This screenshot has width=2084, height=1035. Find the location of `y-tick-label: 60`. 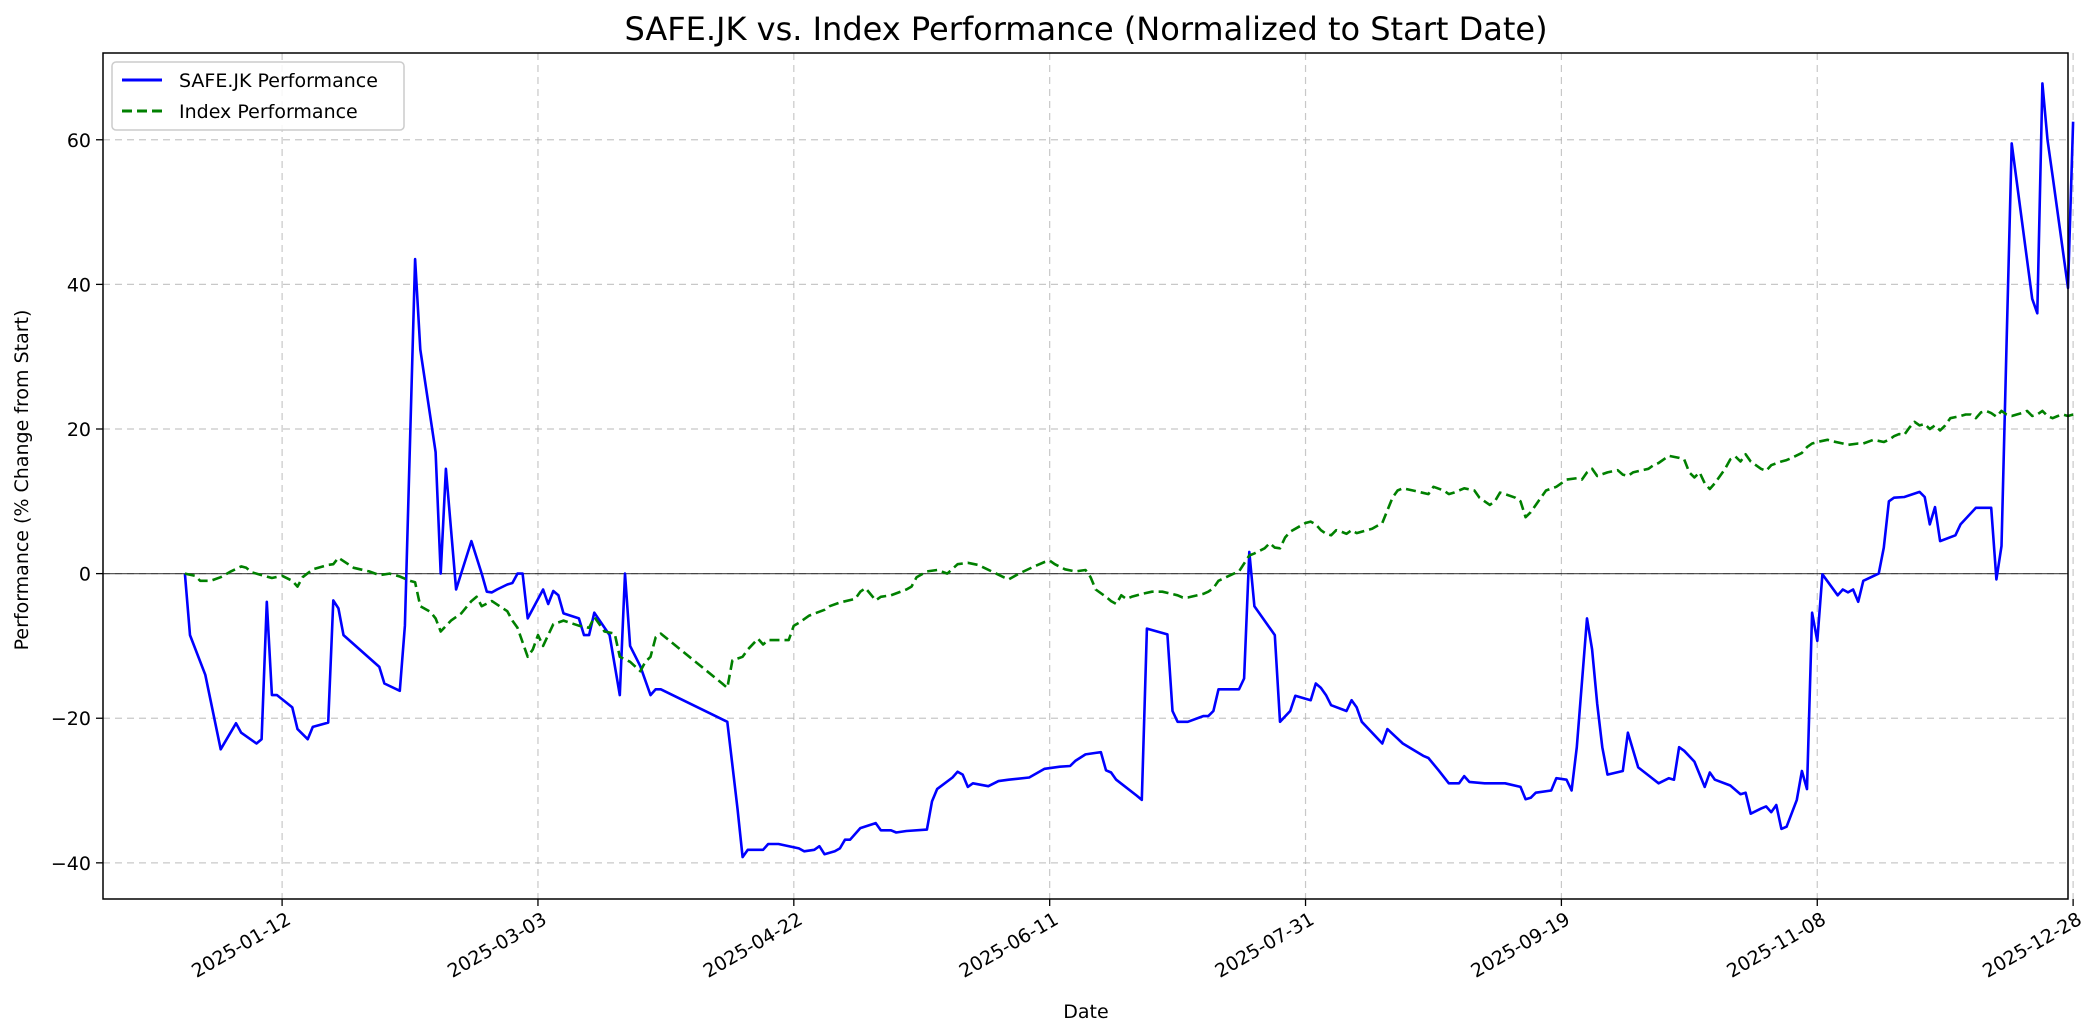

y-tick-label: 60 is located at coordinates (79, 141).